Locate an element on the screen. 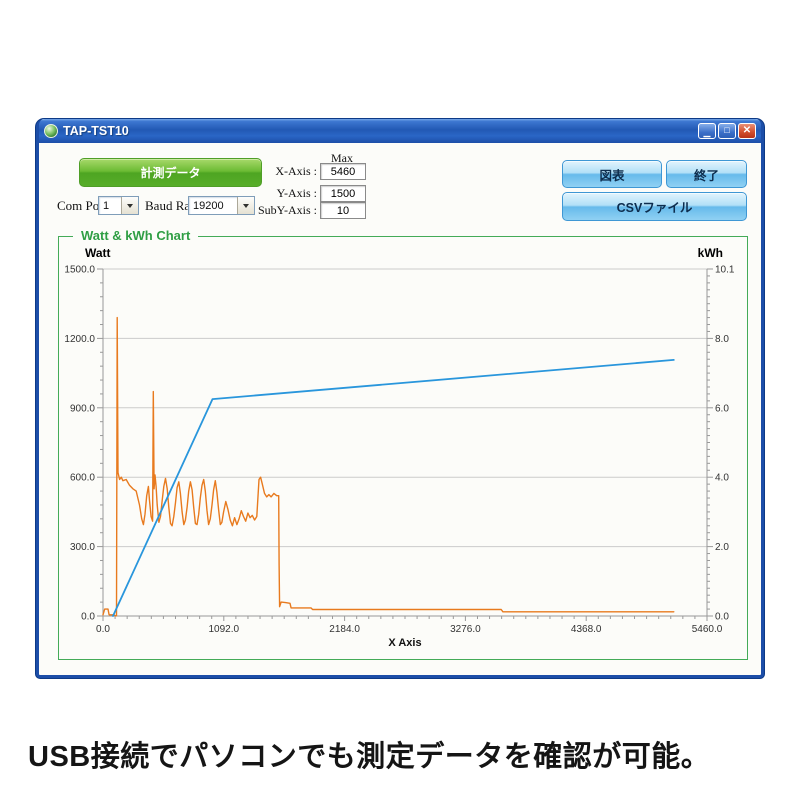  chart-button: 図表 is located at coordinates (612, 174).